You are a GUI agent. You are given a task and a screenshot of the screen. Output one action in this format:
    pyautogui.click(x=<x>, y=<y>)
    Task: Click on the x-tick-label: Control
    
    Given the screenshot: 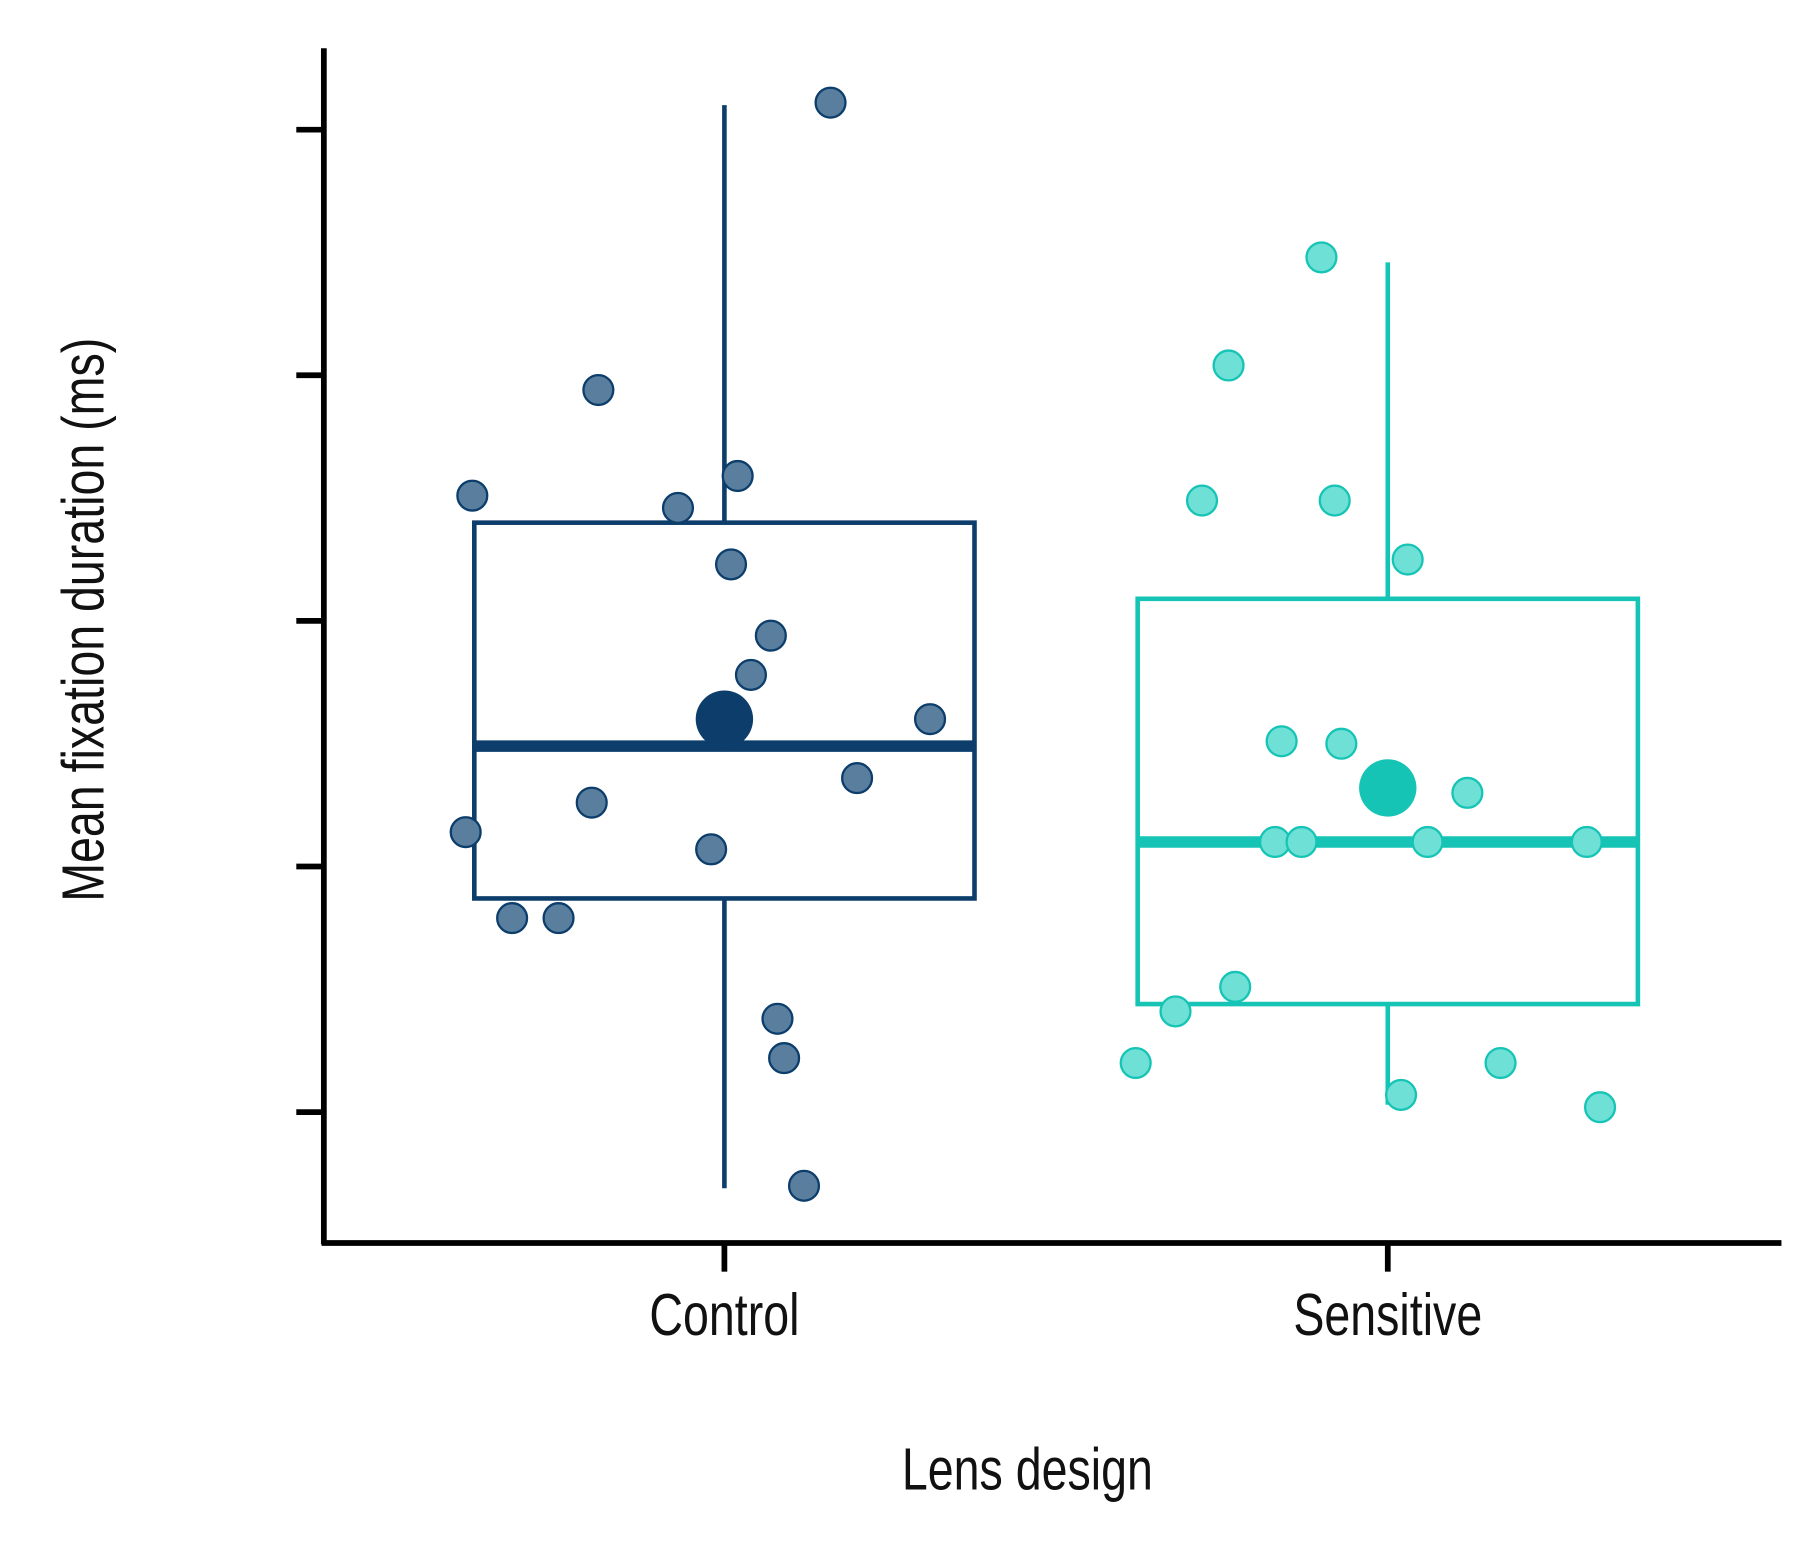 What is the action you would take?
    pyautogui.click(x=724, y=1315)
    